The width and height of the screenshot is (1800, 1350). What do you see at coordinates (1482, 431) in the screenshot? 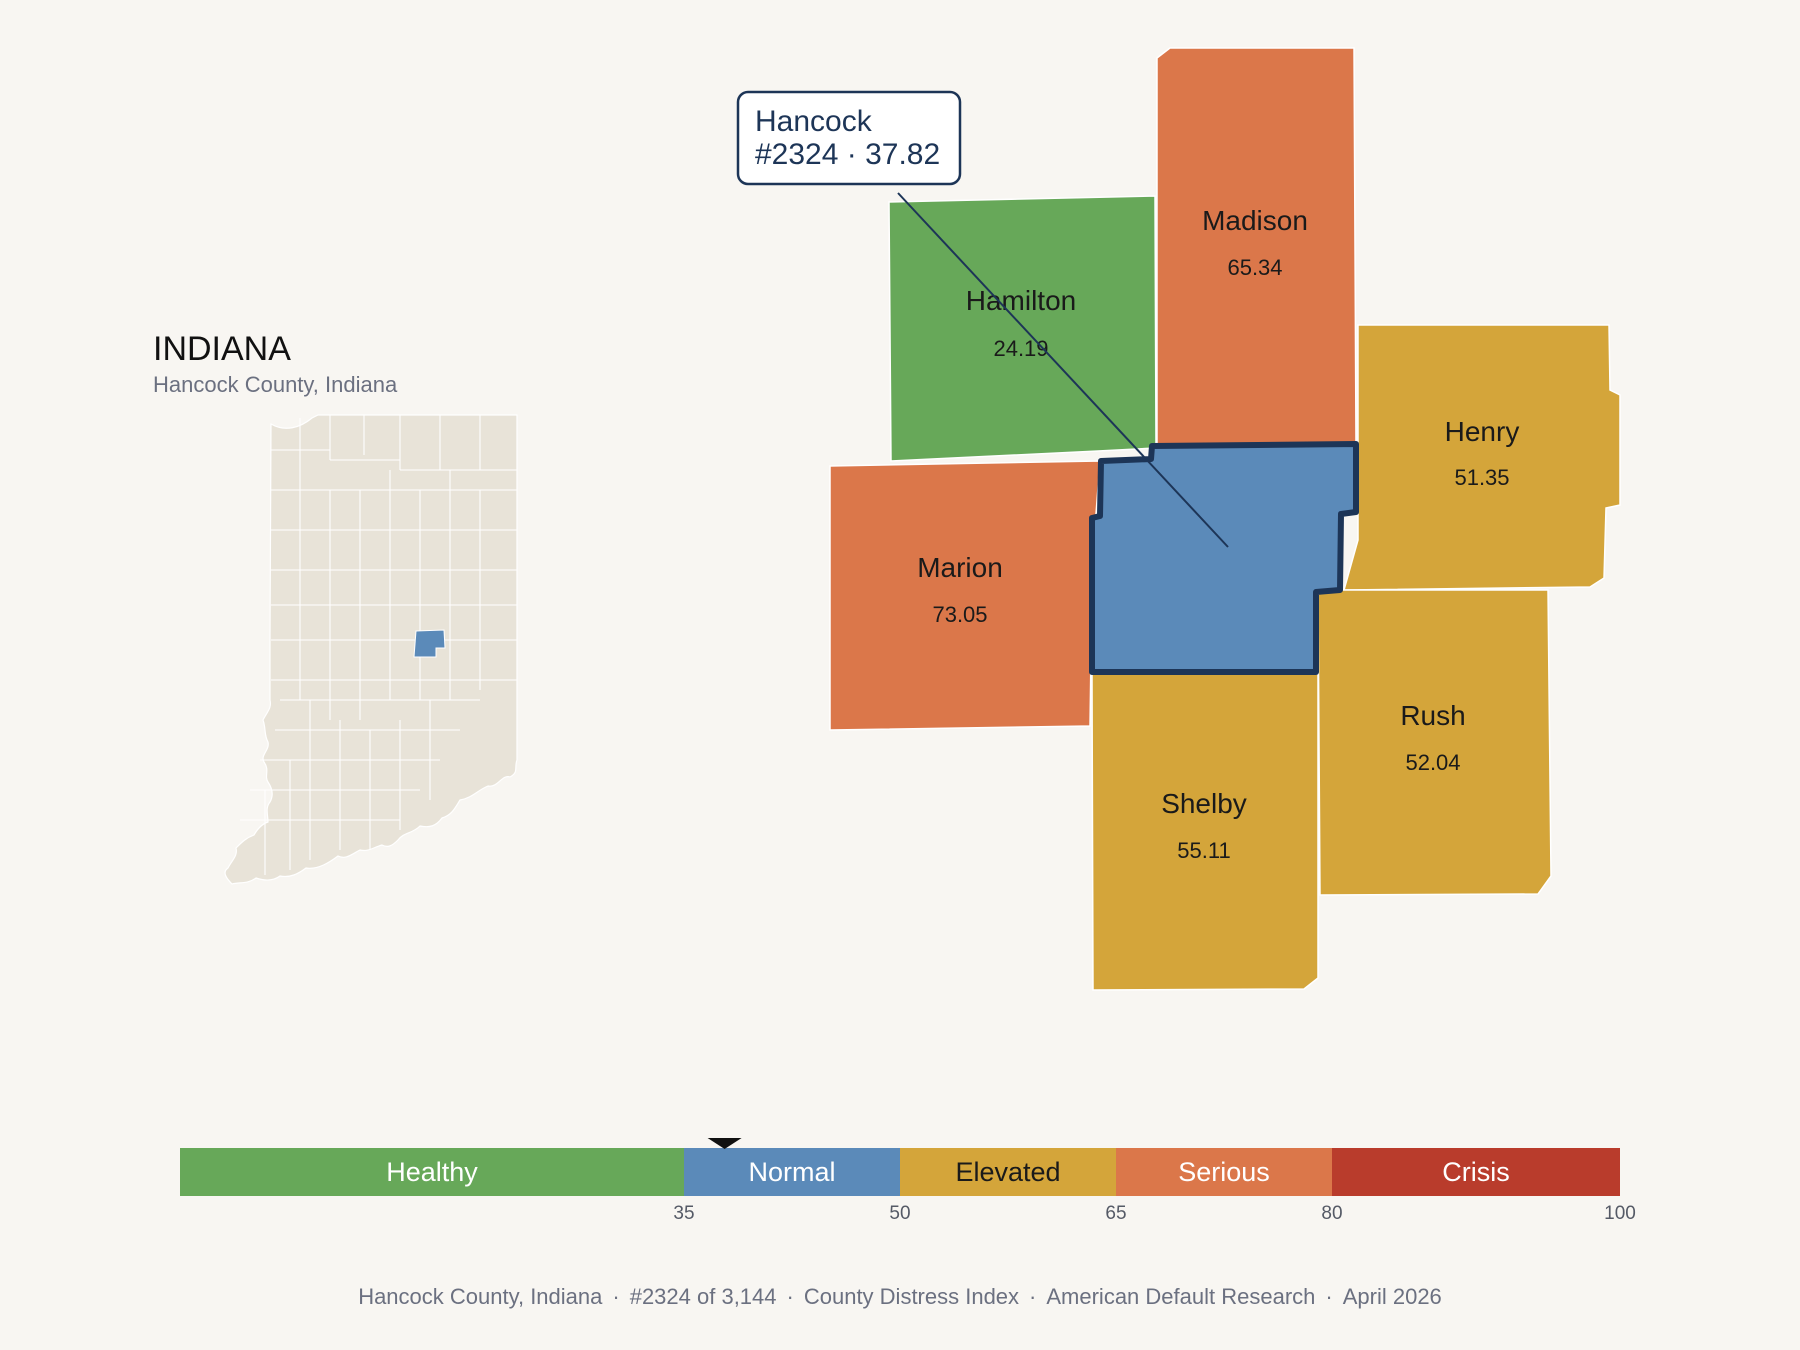
I see `county-henry-name: Henry` at bounding box center [1482, 431].